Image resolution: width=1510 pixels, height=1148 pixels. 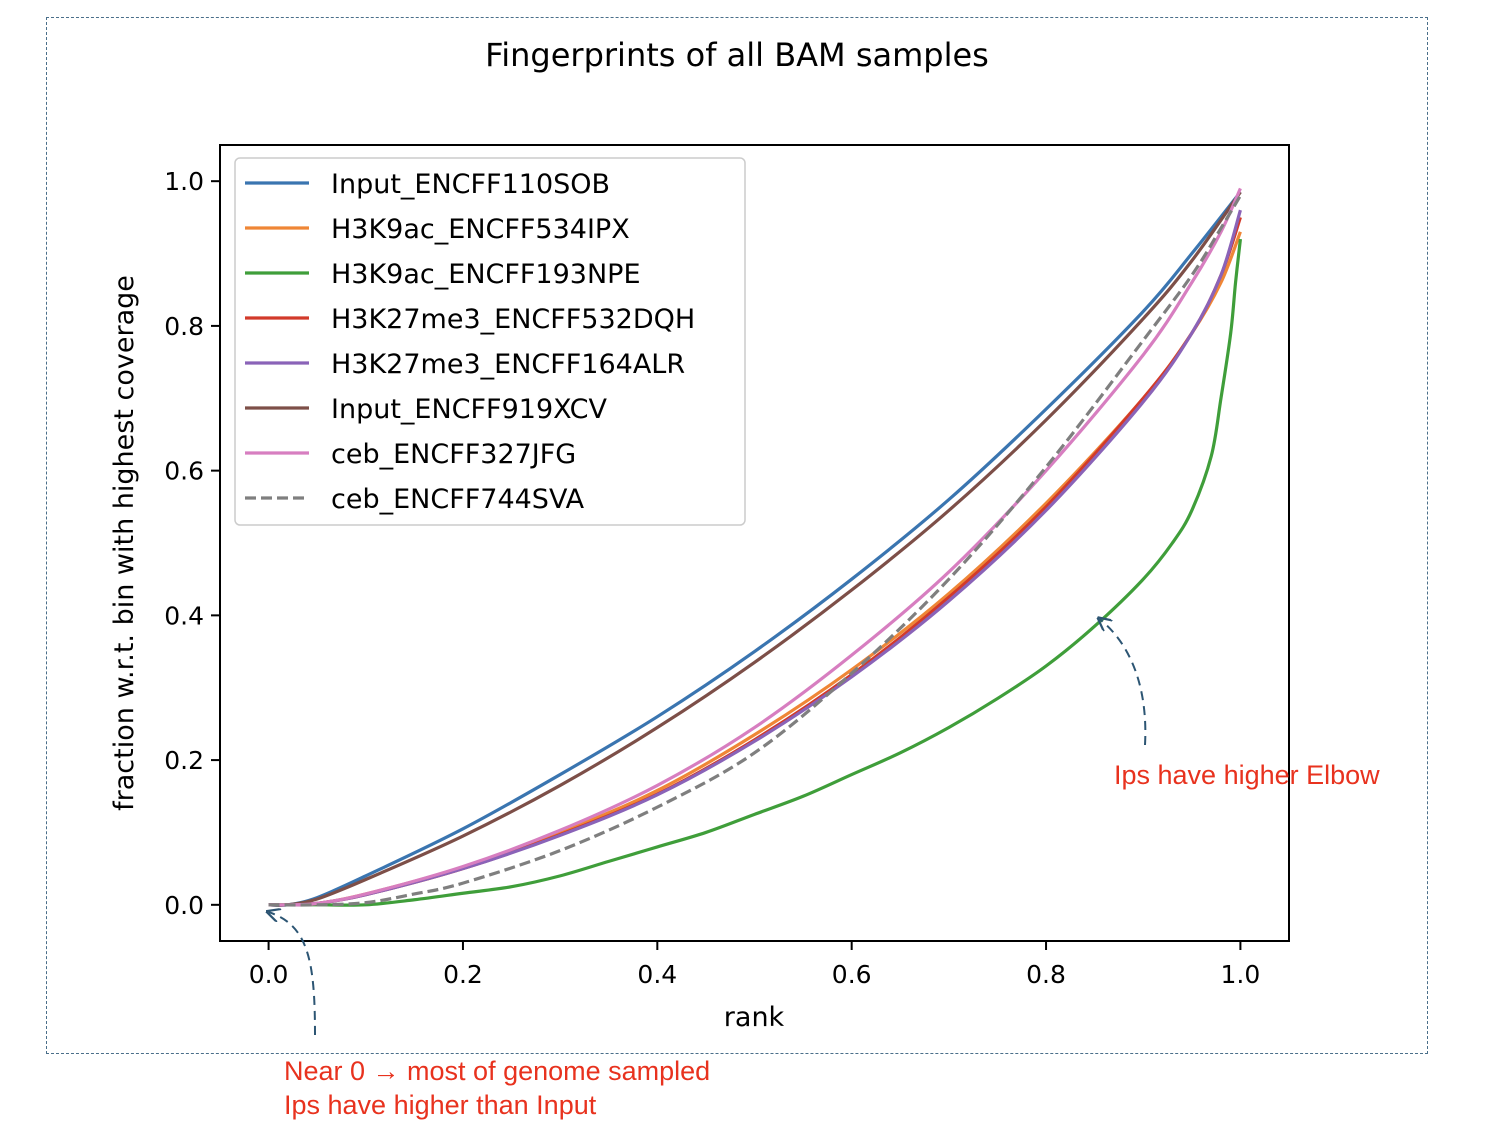 I want to click on chart-title: Fingerprints of all BAM samples, so click(x=737, y=55).